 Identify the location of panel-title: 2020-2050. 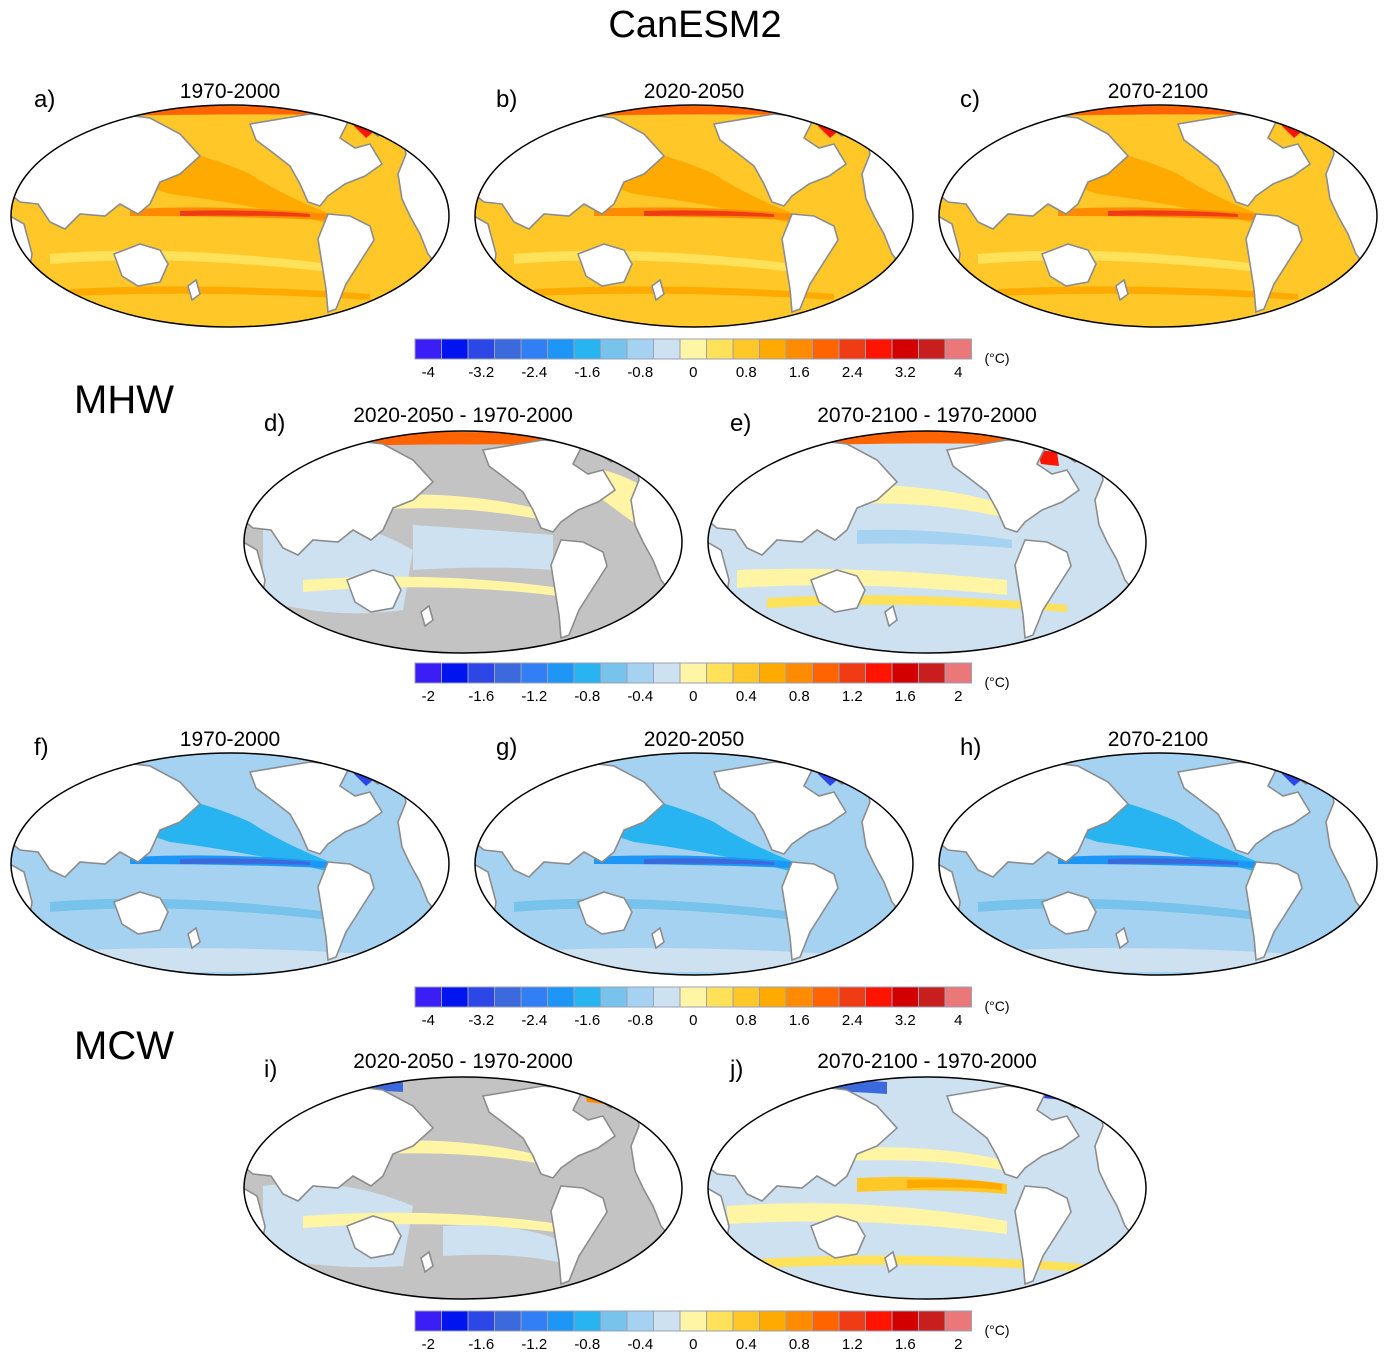
(694, 91).